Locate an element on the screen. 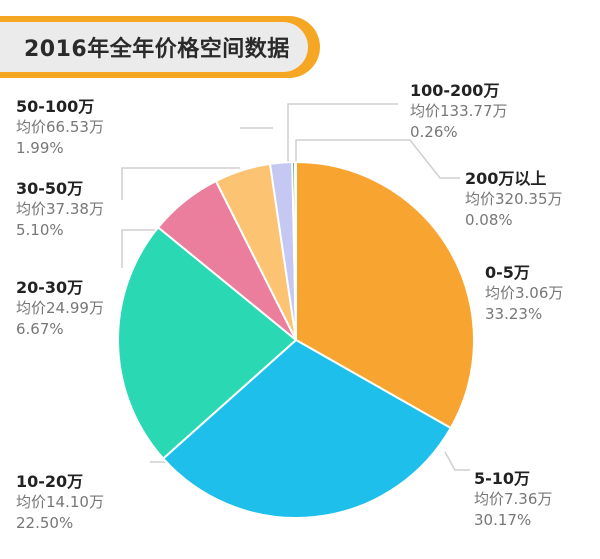 This screenshot has width=600, height=559. slice-percent: 1.99% is located at coordinates (40, 148).